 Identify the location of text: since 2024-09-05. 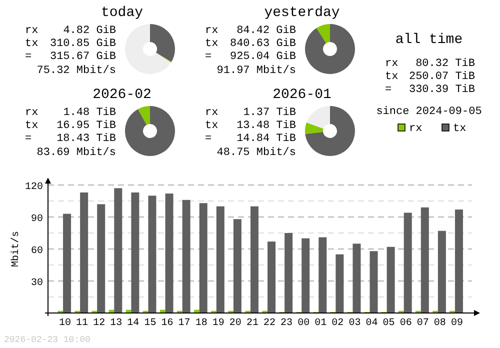
(429, 112).